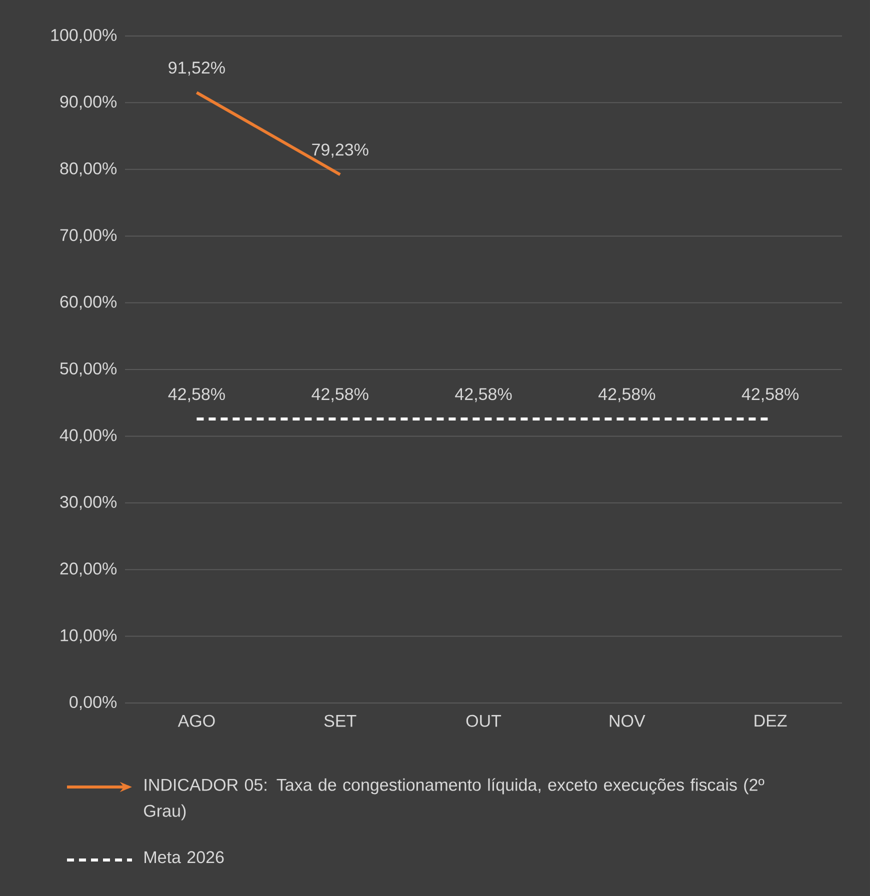  Describe the element at coordinates (340, 151) in the screenshot. I see `data-label: 79,23%` at that location.